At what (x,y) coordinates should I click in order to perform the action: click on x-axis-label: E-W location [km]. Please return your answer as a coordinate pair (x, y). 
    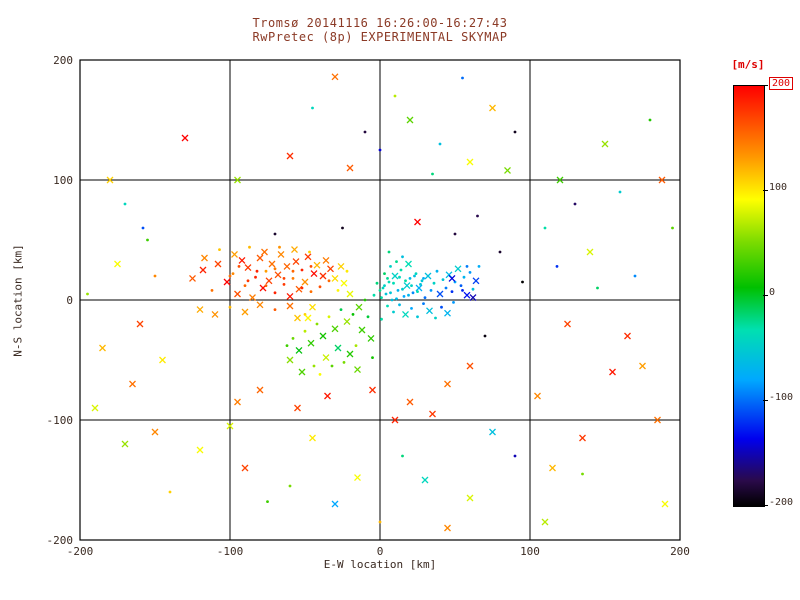
    Looking at the image, I should click on (380, 564).